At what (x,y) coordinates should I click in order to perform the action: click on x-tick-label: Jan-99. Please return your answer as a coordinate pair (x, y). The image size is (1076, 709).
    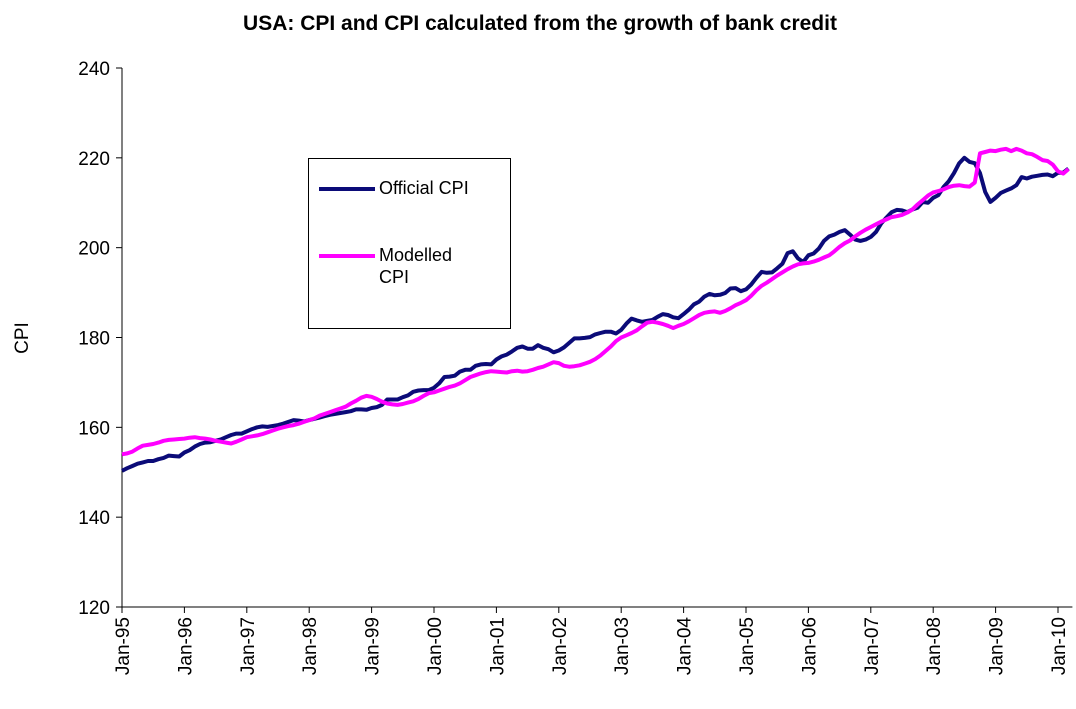
    Looking at the image, I should click on (373, 646).